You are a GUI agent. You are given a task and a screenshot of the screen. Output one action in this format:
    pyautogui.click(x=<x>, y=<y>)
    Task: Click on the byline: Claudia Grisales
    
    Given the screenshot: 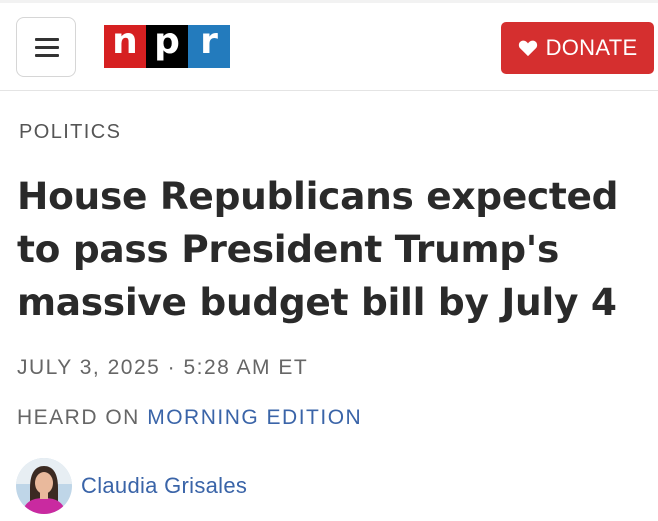 What is the action you would take?
    pyautogui.click(x=131, y=486)
    